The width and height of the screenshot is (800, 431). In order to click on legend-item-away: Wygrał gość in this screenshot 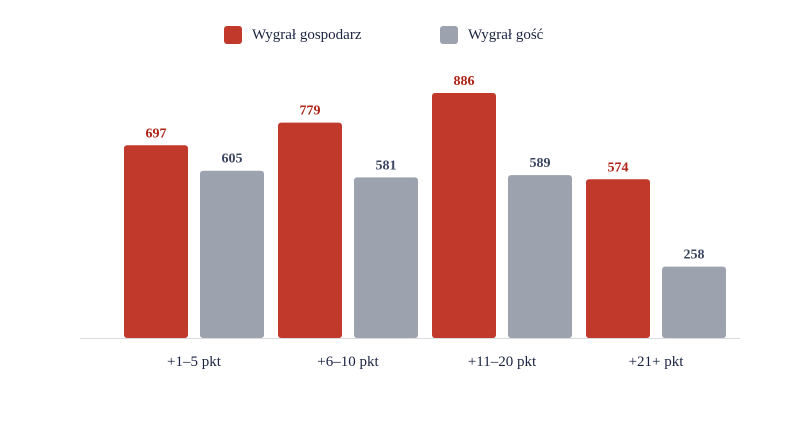, I will do `click(491, 35)`.